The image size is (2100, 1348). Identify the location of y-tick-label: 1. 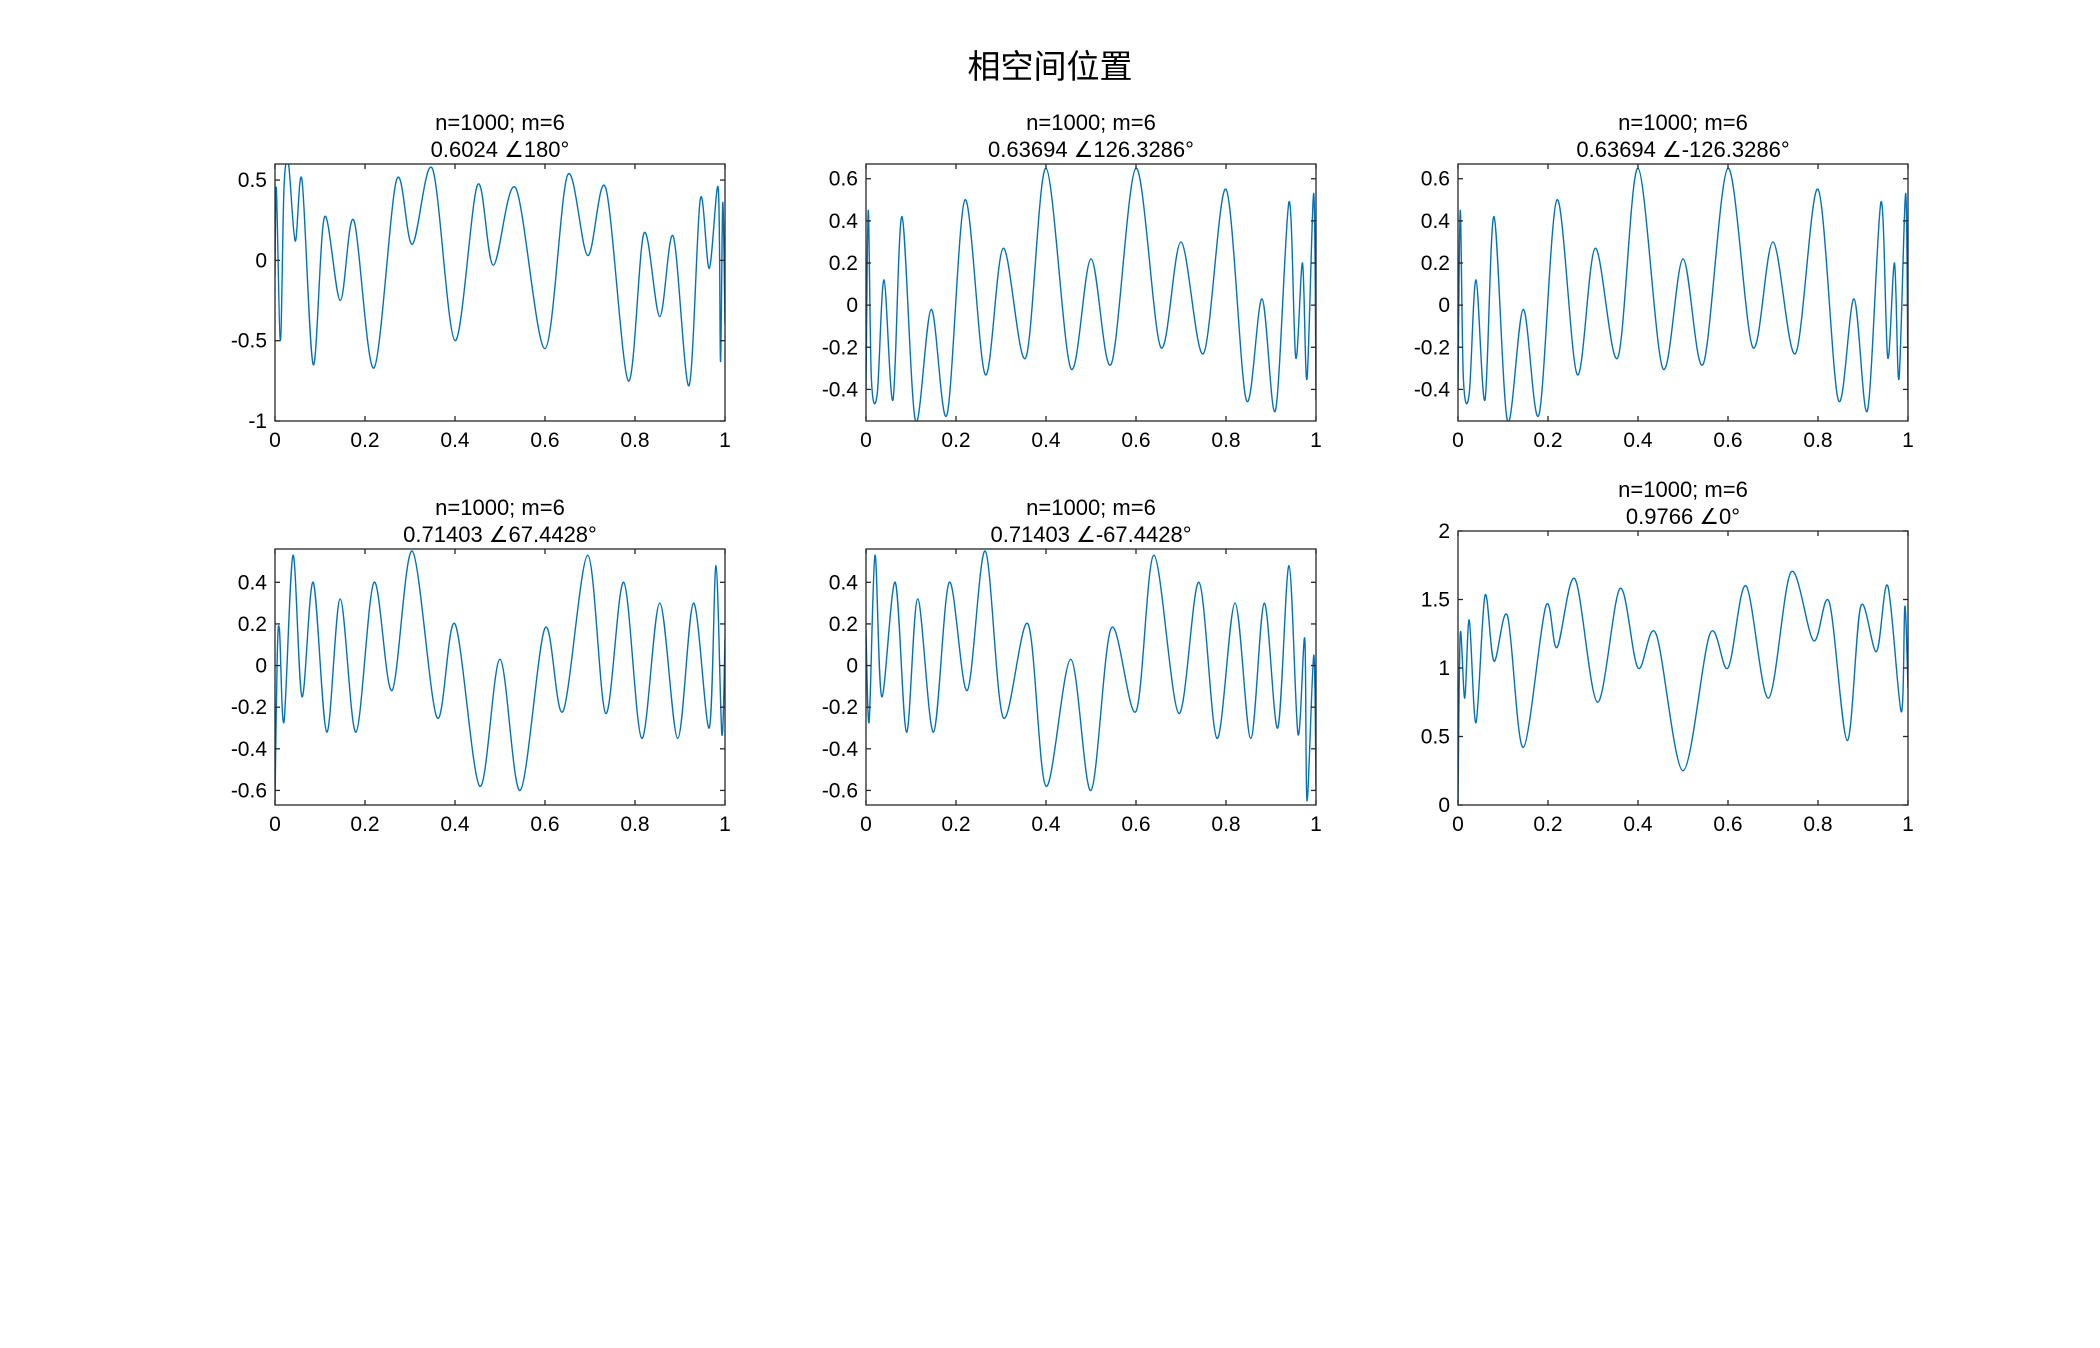
(1444, 668).